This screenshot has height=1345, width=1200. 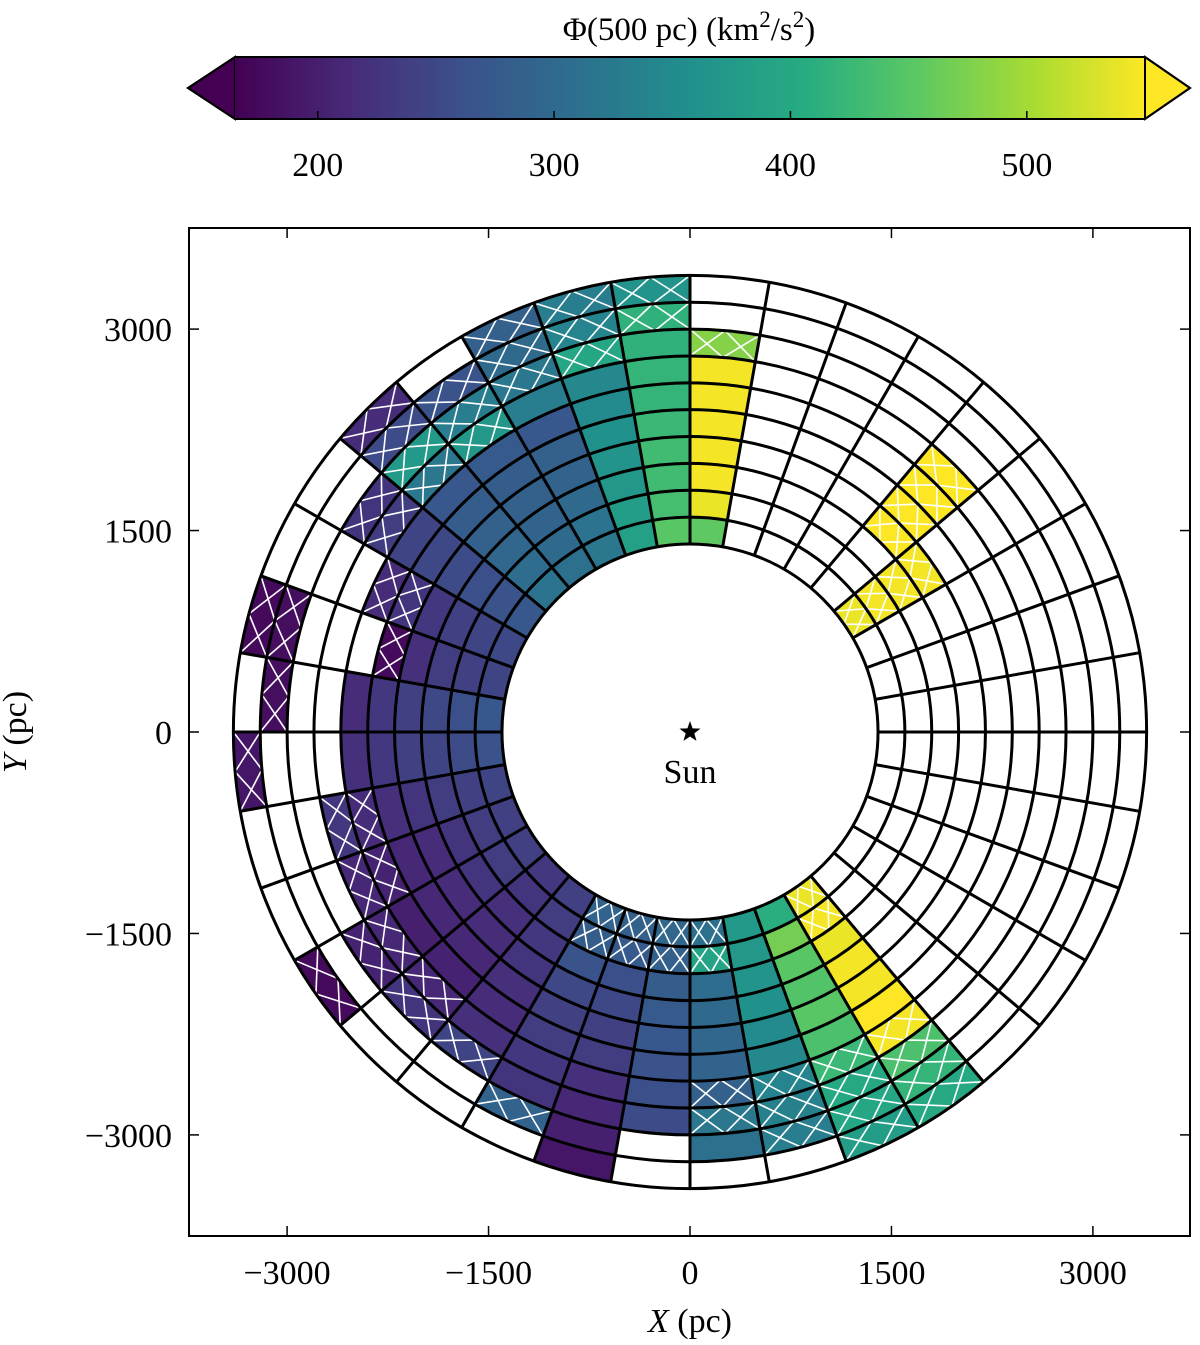 What do you see at coordinates (128, 733) in the screenshot?
I see `y-tick-labels: 3000 1500 0 −1500 −3000` at bounding box center [128, 733].